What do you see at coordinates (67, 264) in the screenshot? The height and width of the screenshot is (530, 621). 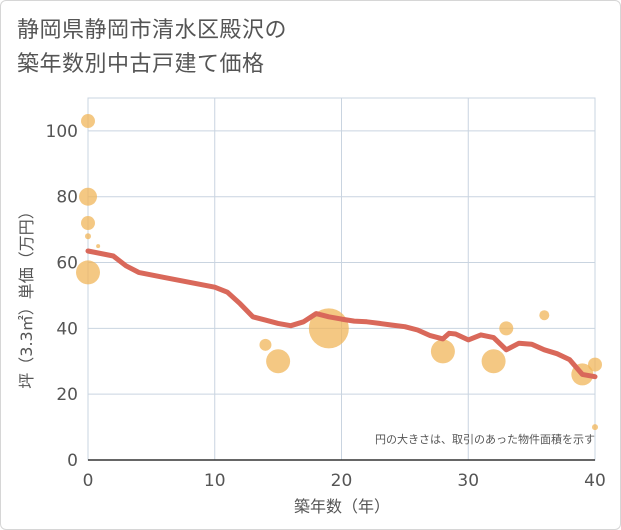 I see `y-tick-label: 60` at bounding box center [67, 264].